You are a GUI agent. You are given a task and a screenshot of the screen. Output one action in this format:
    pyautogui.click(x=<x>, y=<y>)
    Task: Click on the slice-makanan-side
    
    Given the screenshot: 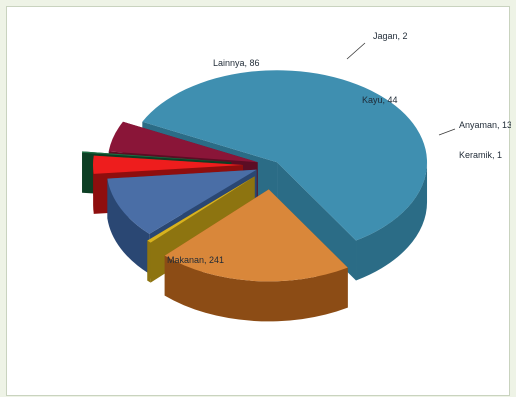 What is the action you would take?
    pyautogui.click(x=392, y=221)
    